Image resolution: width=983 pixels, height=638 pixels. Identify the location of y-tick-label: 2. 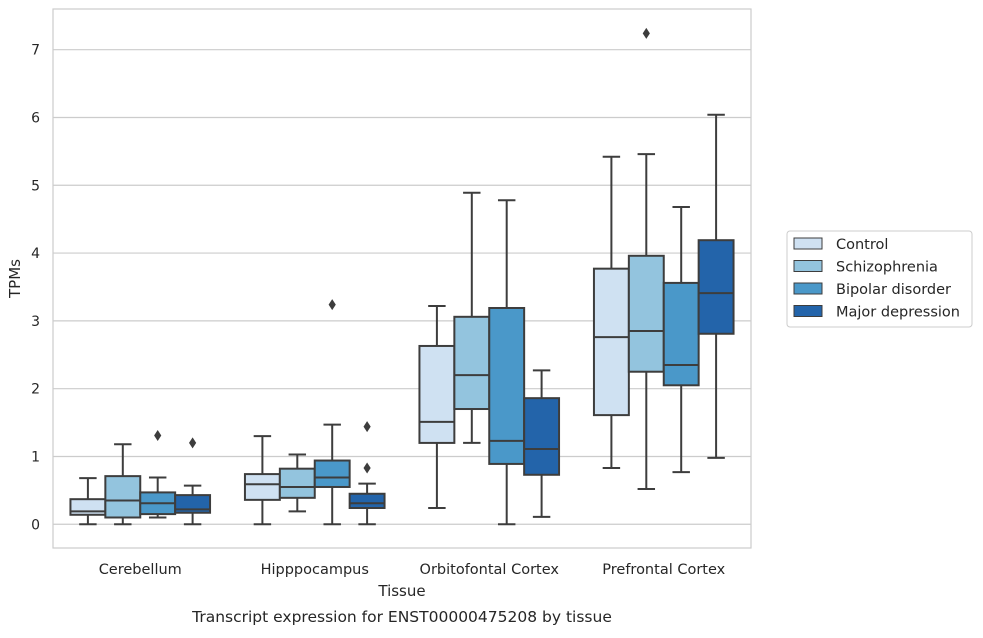
(35, 390).